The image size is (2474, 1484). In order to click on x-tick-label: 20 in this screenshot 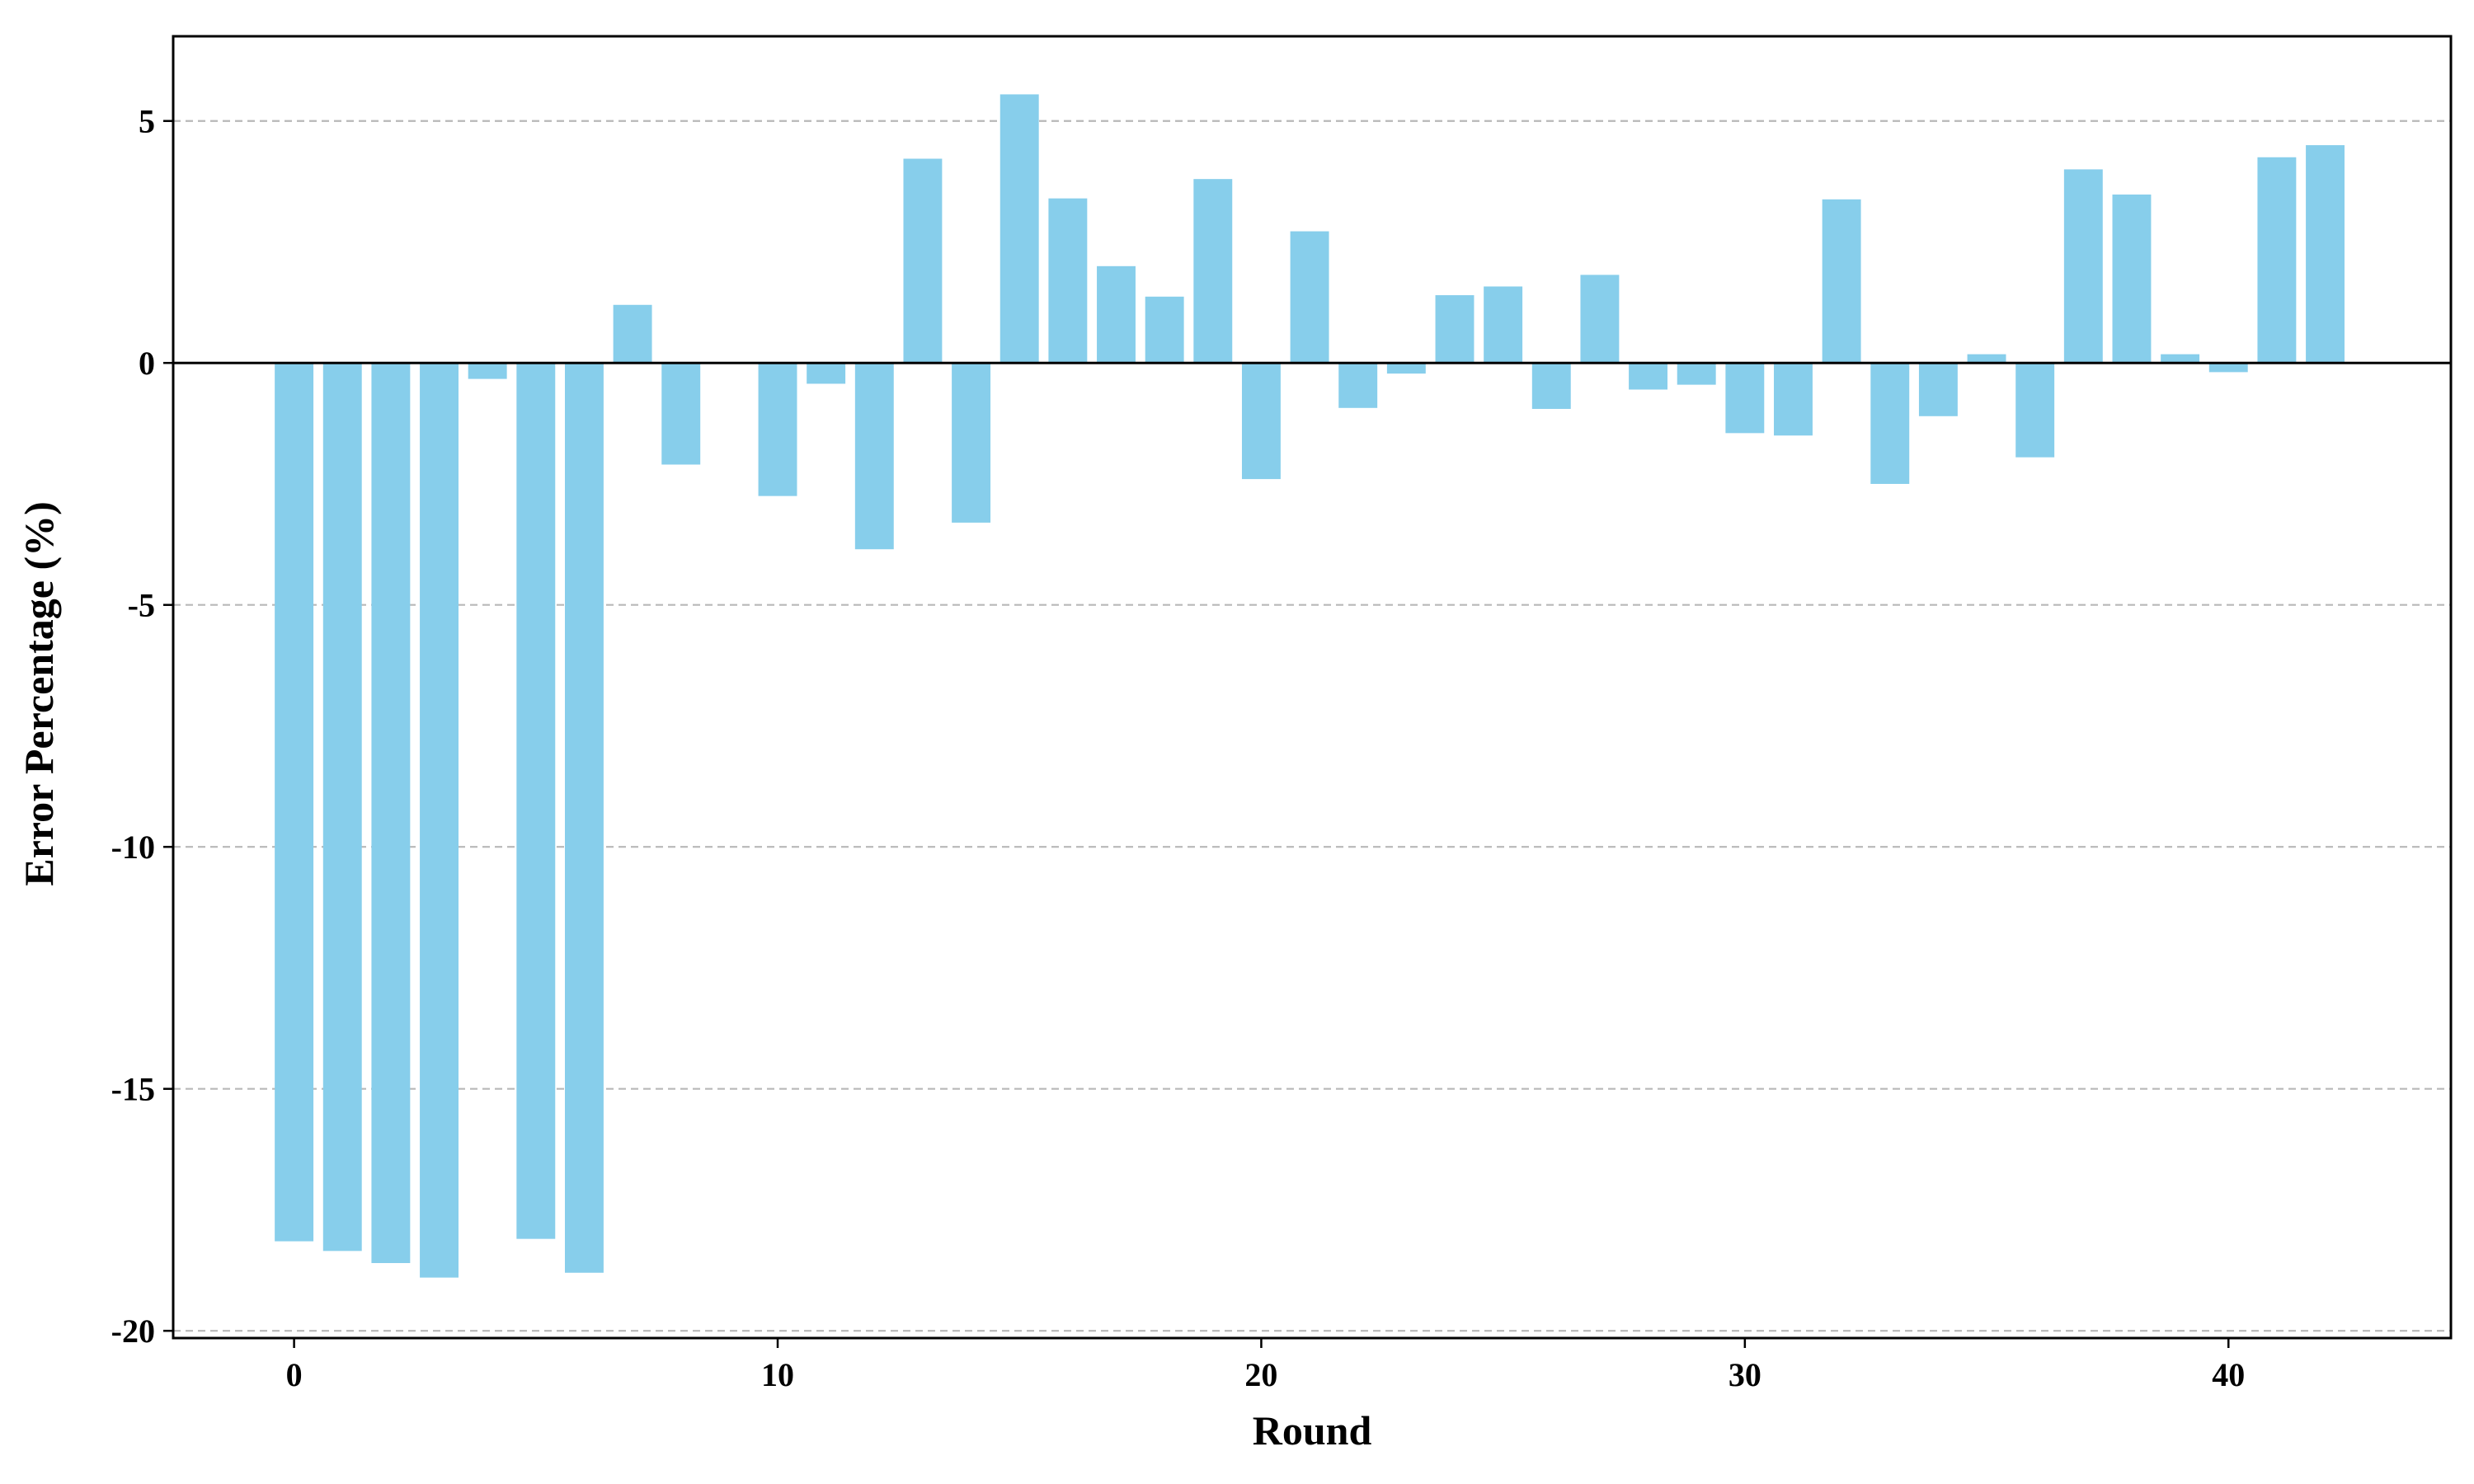, I will do `click(1260, 1374)`.